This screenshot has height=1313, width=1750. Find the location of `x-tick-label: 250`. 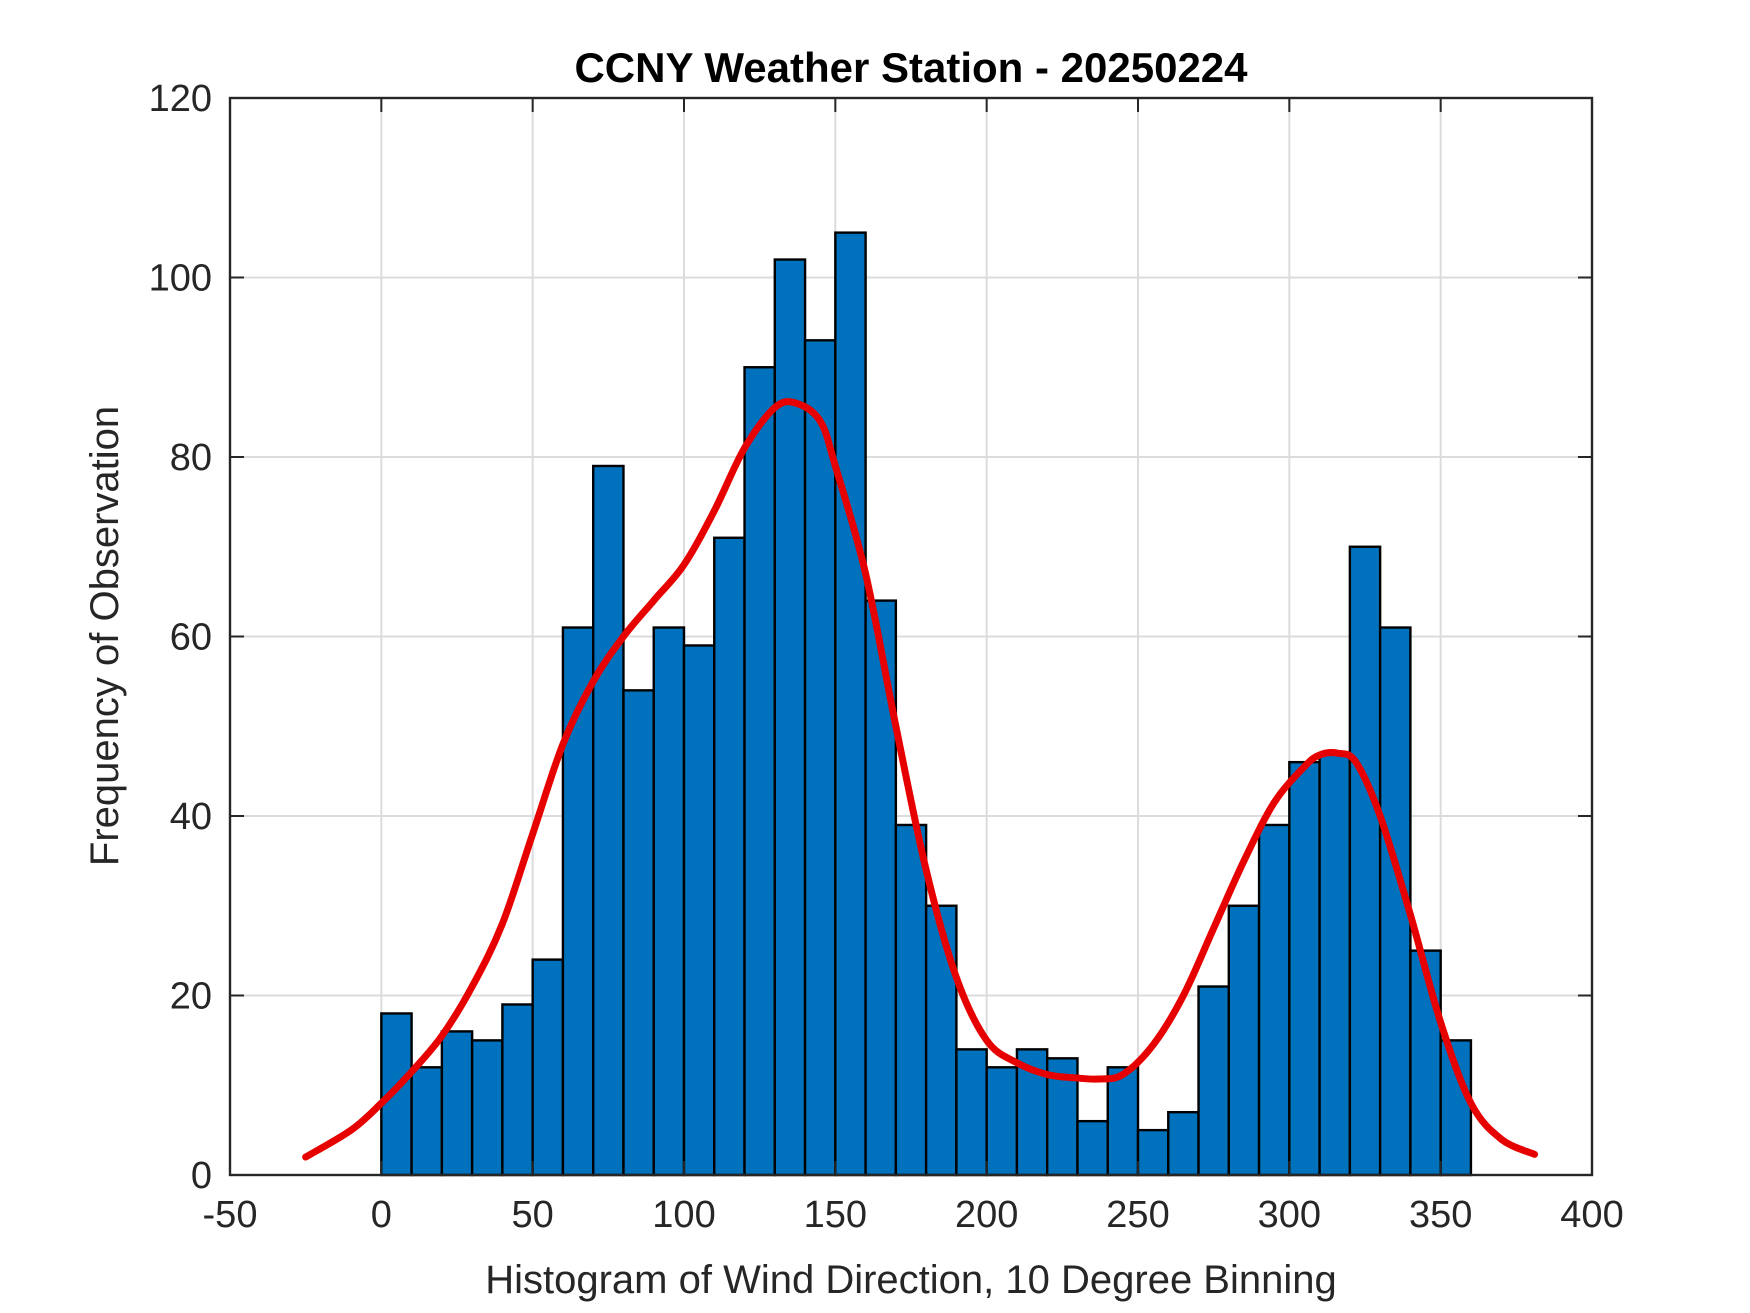

x-tick-label: 250 is located at coordinates (1137, 1215).